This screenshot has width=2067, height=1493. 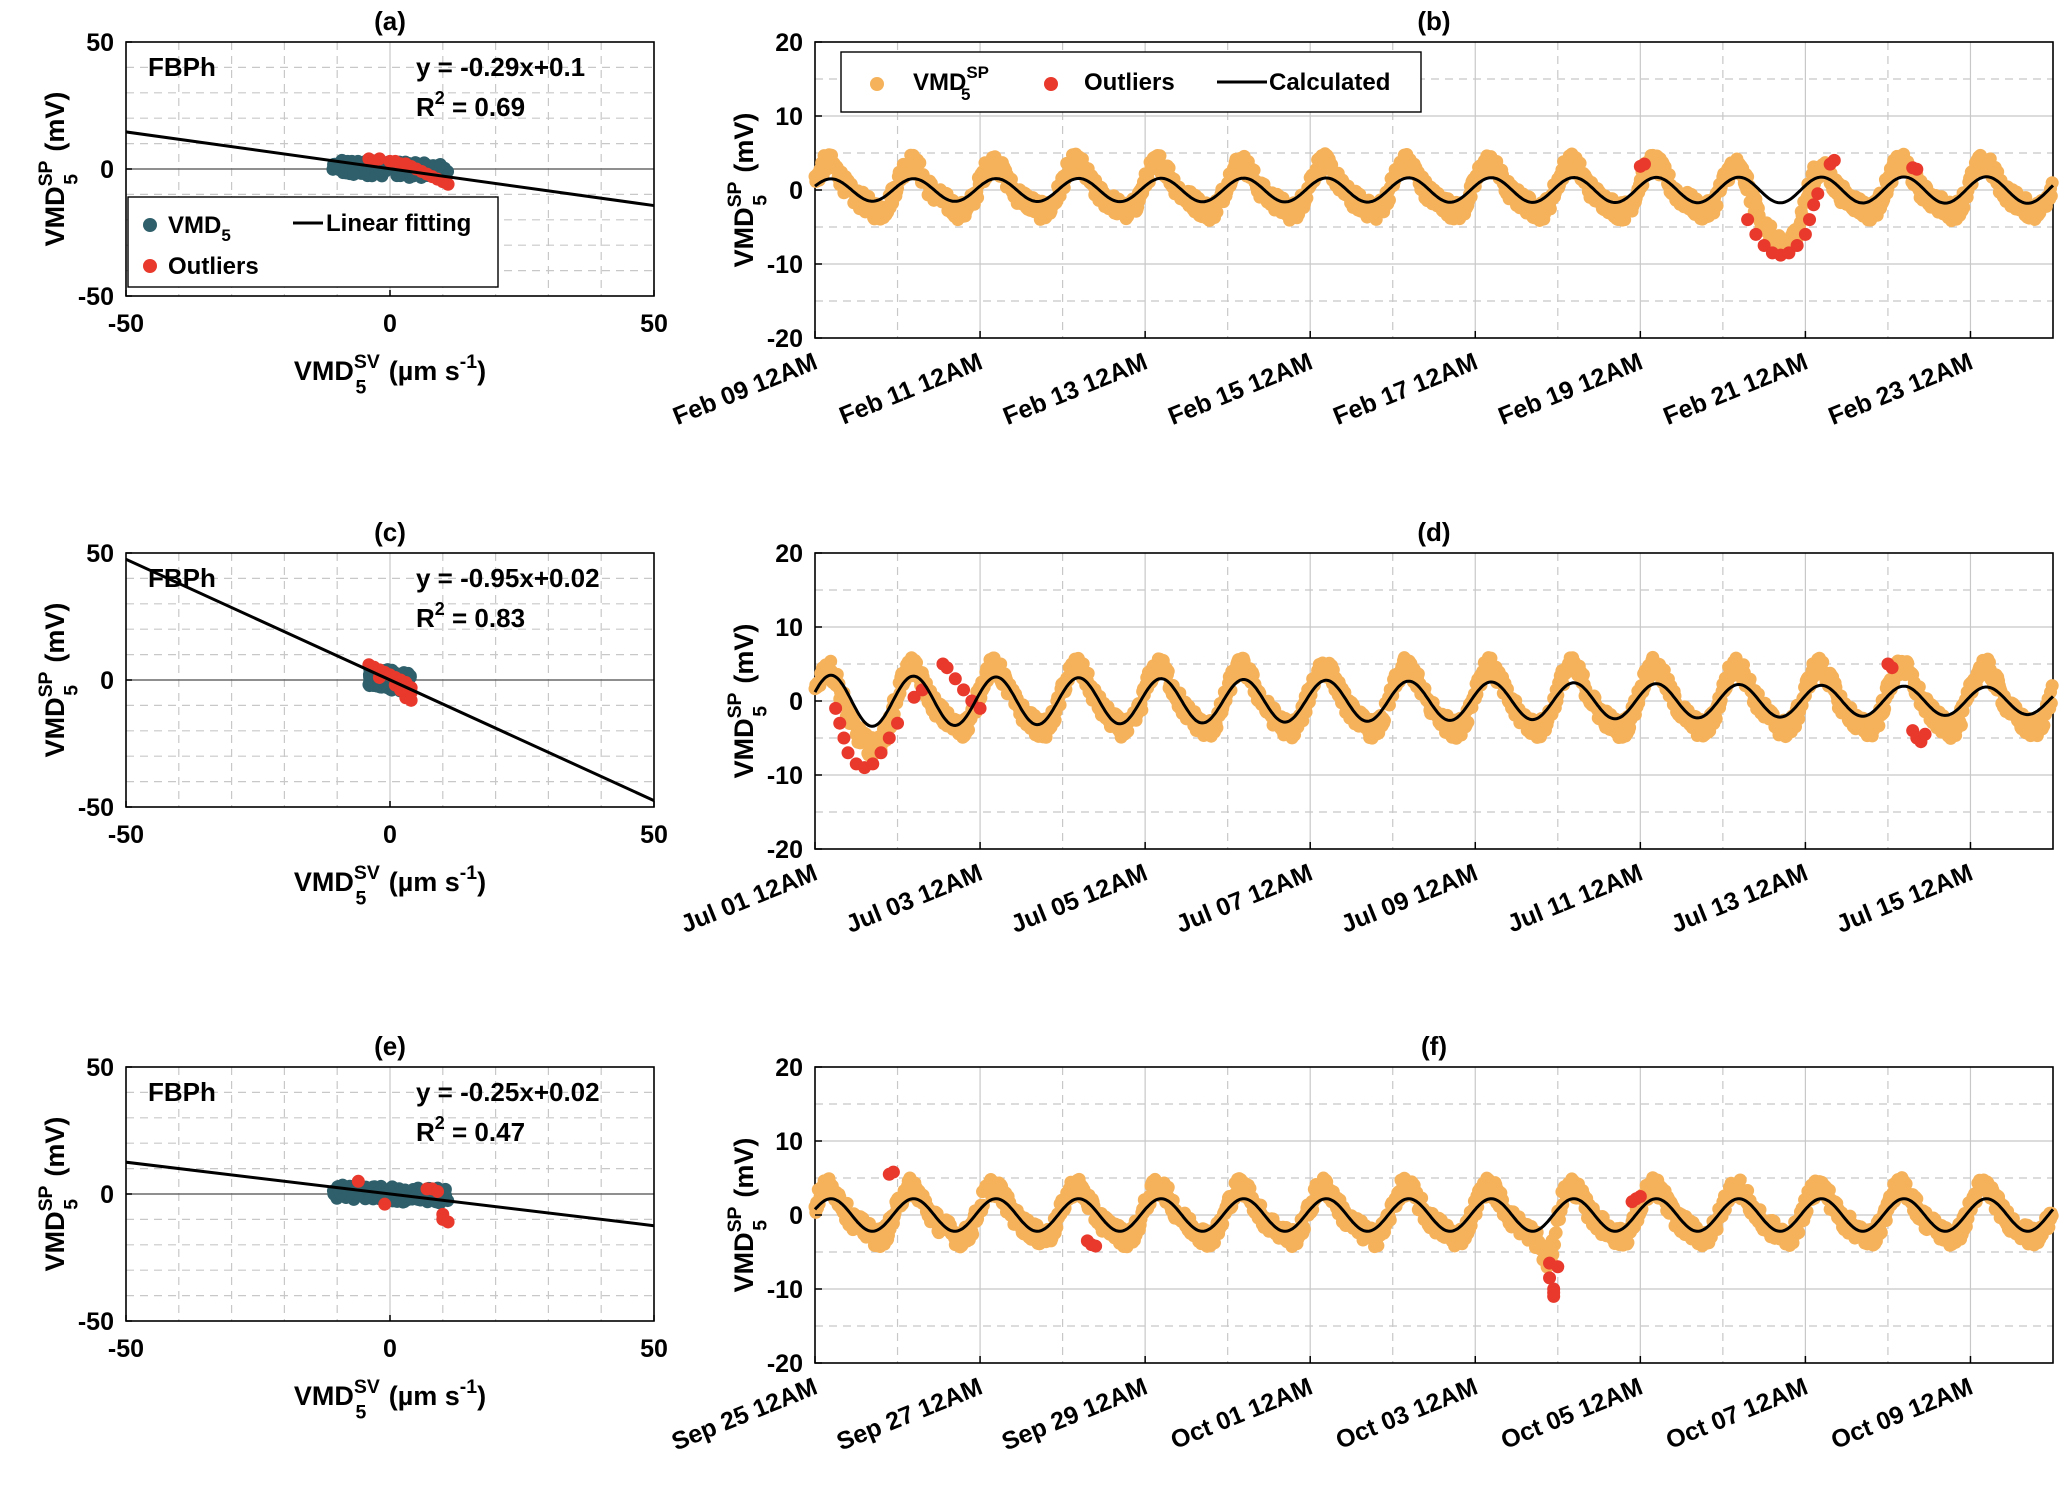 What do you see at coordinates (1409, 899) in the screenshot?
I see `x-tick-label: Jul 09 12AM` at bounding box center [1409, 899].